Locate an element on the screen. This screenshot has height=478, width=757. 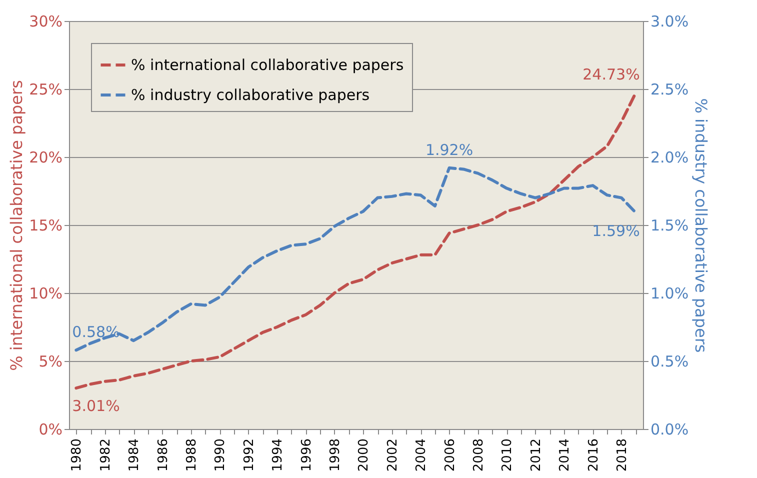
data-label: 3.01% is located at coordinates (96, 406).